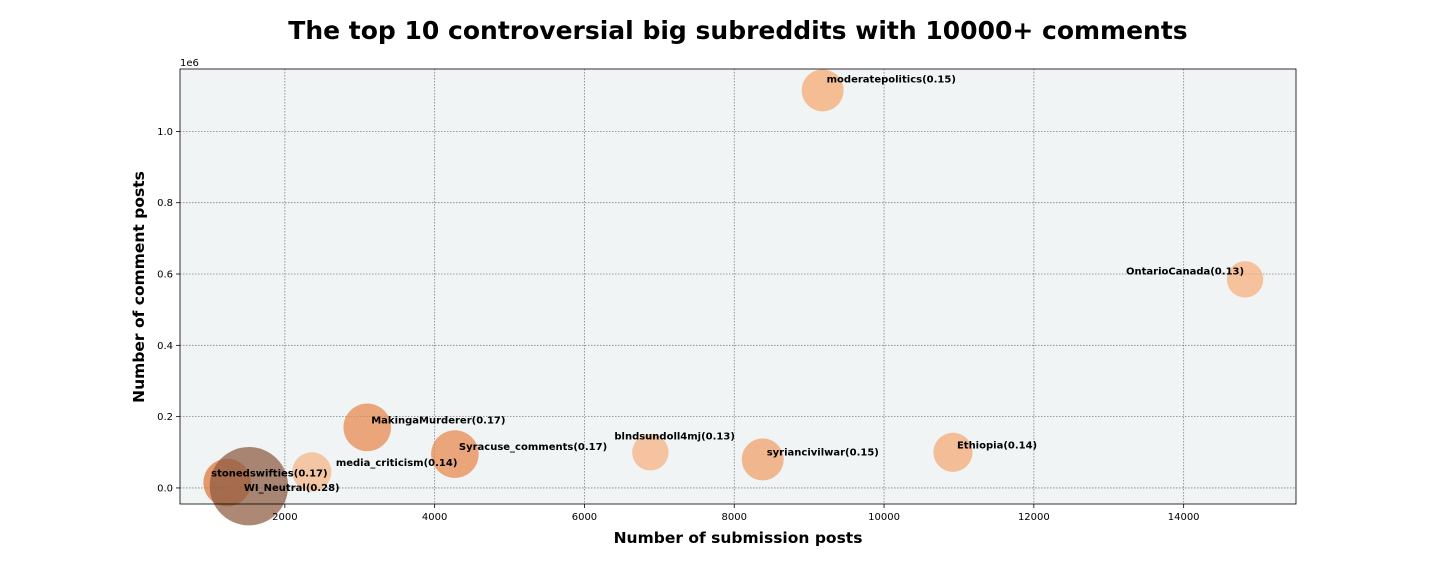  Describe the element at coordinates (1185, 271) in the screenshot. I see `point-label: OntarioCanada(0.13)` at that location.